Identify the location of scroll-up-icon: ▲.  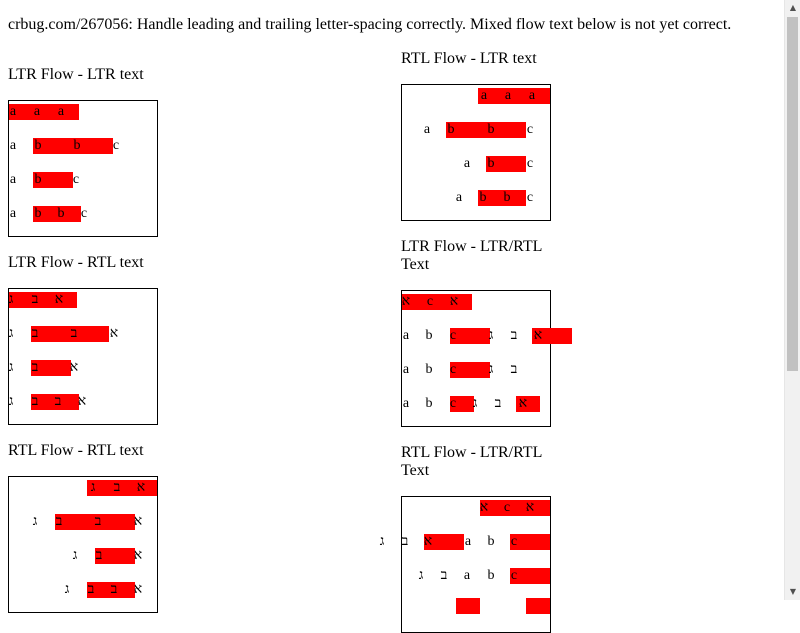
(793, 7).